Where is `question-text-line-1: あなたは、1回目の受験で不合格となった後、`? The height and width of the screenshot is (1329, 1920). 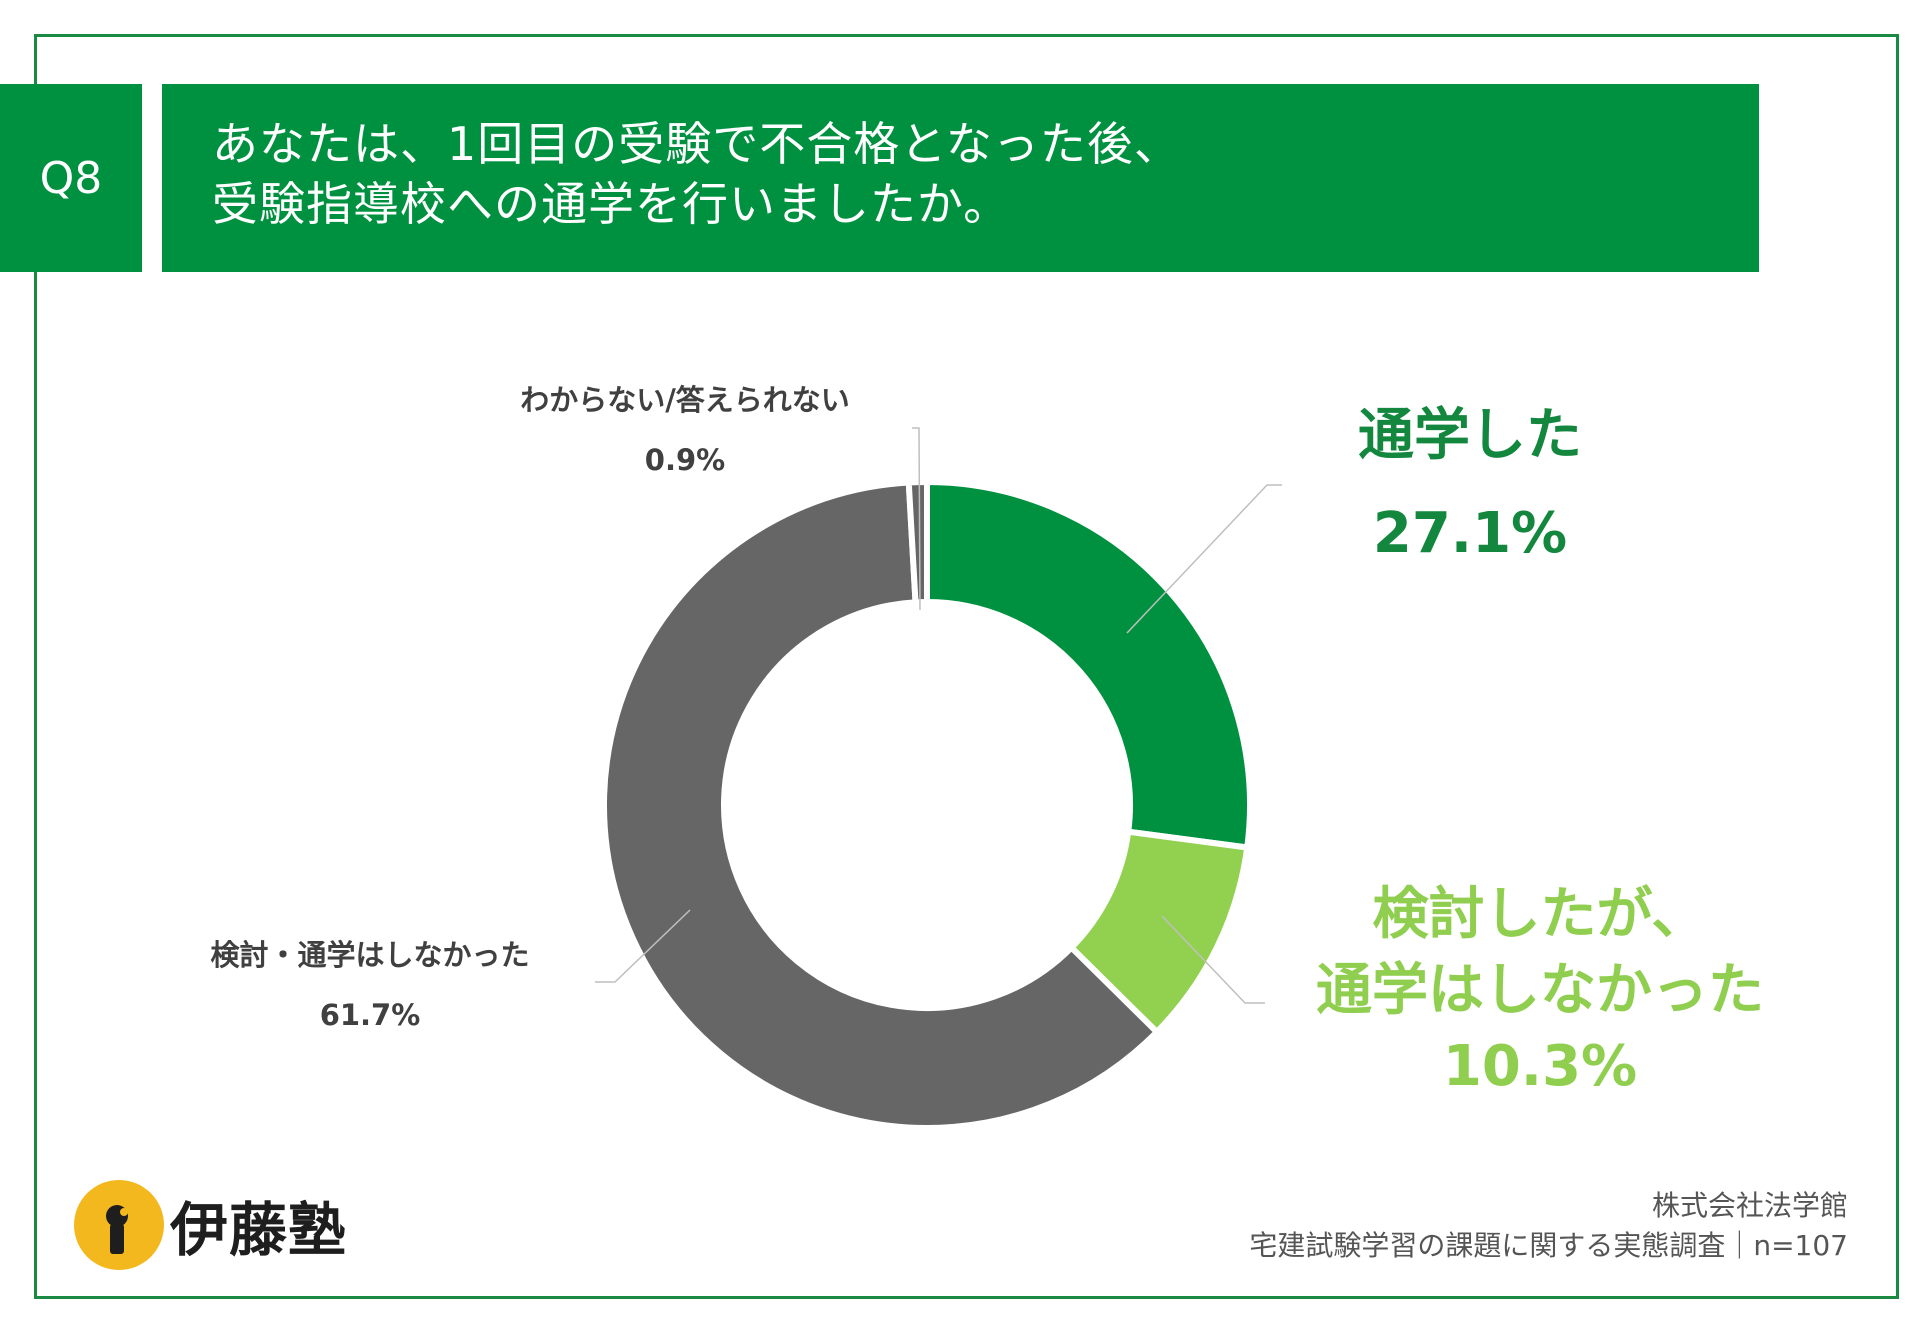 question-text-line-1: あなたは、1回目の受験で不合格となった後、 is located at coordinates (696, 144).